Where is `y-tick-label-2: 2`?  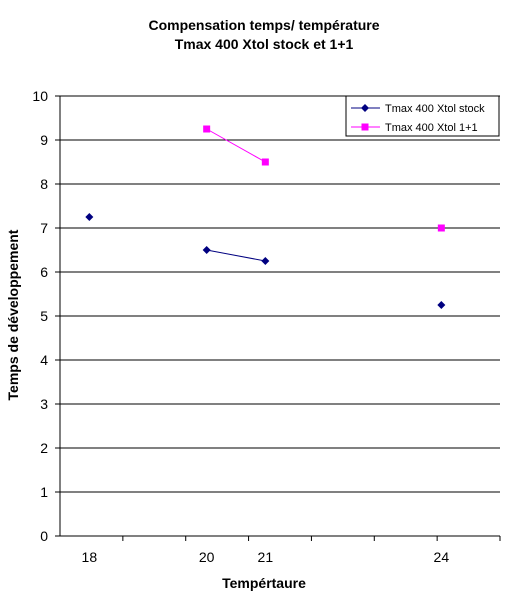 y-tick-label-2: 2 is located at coordinates (44, 448).